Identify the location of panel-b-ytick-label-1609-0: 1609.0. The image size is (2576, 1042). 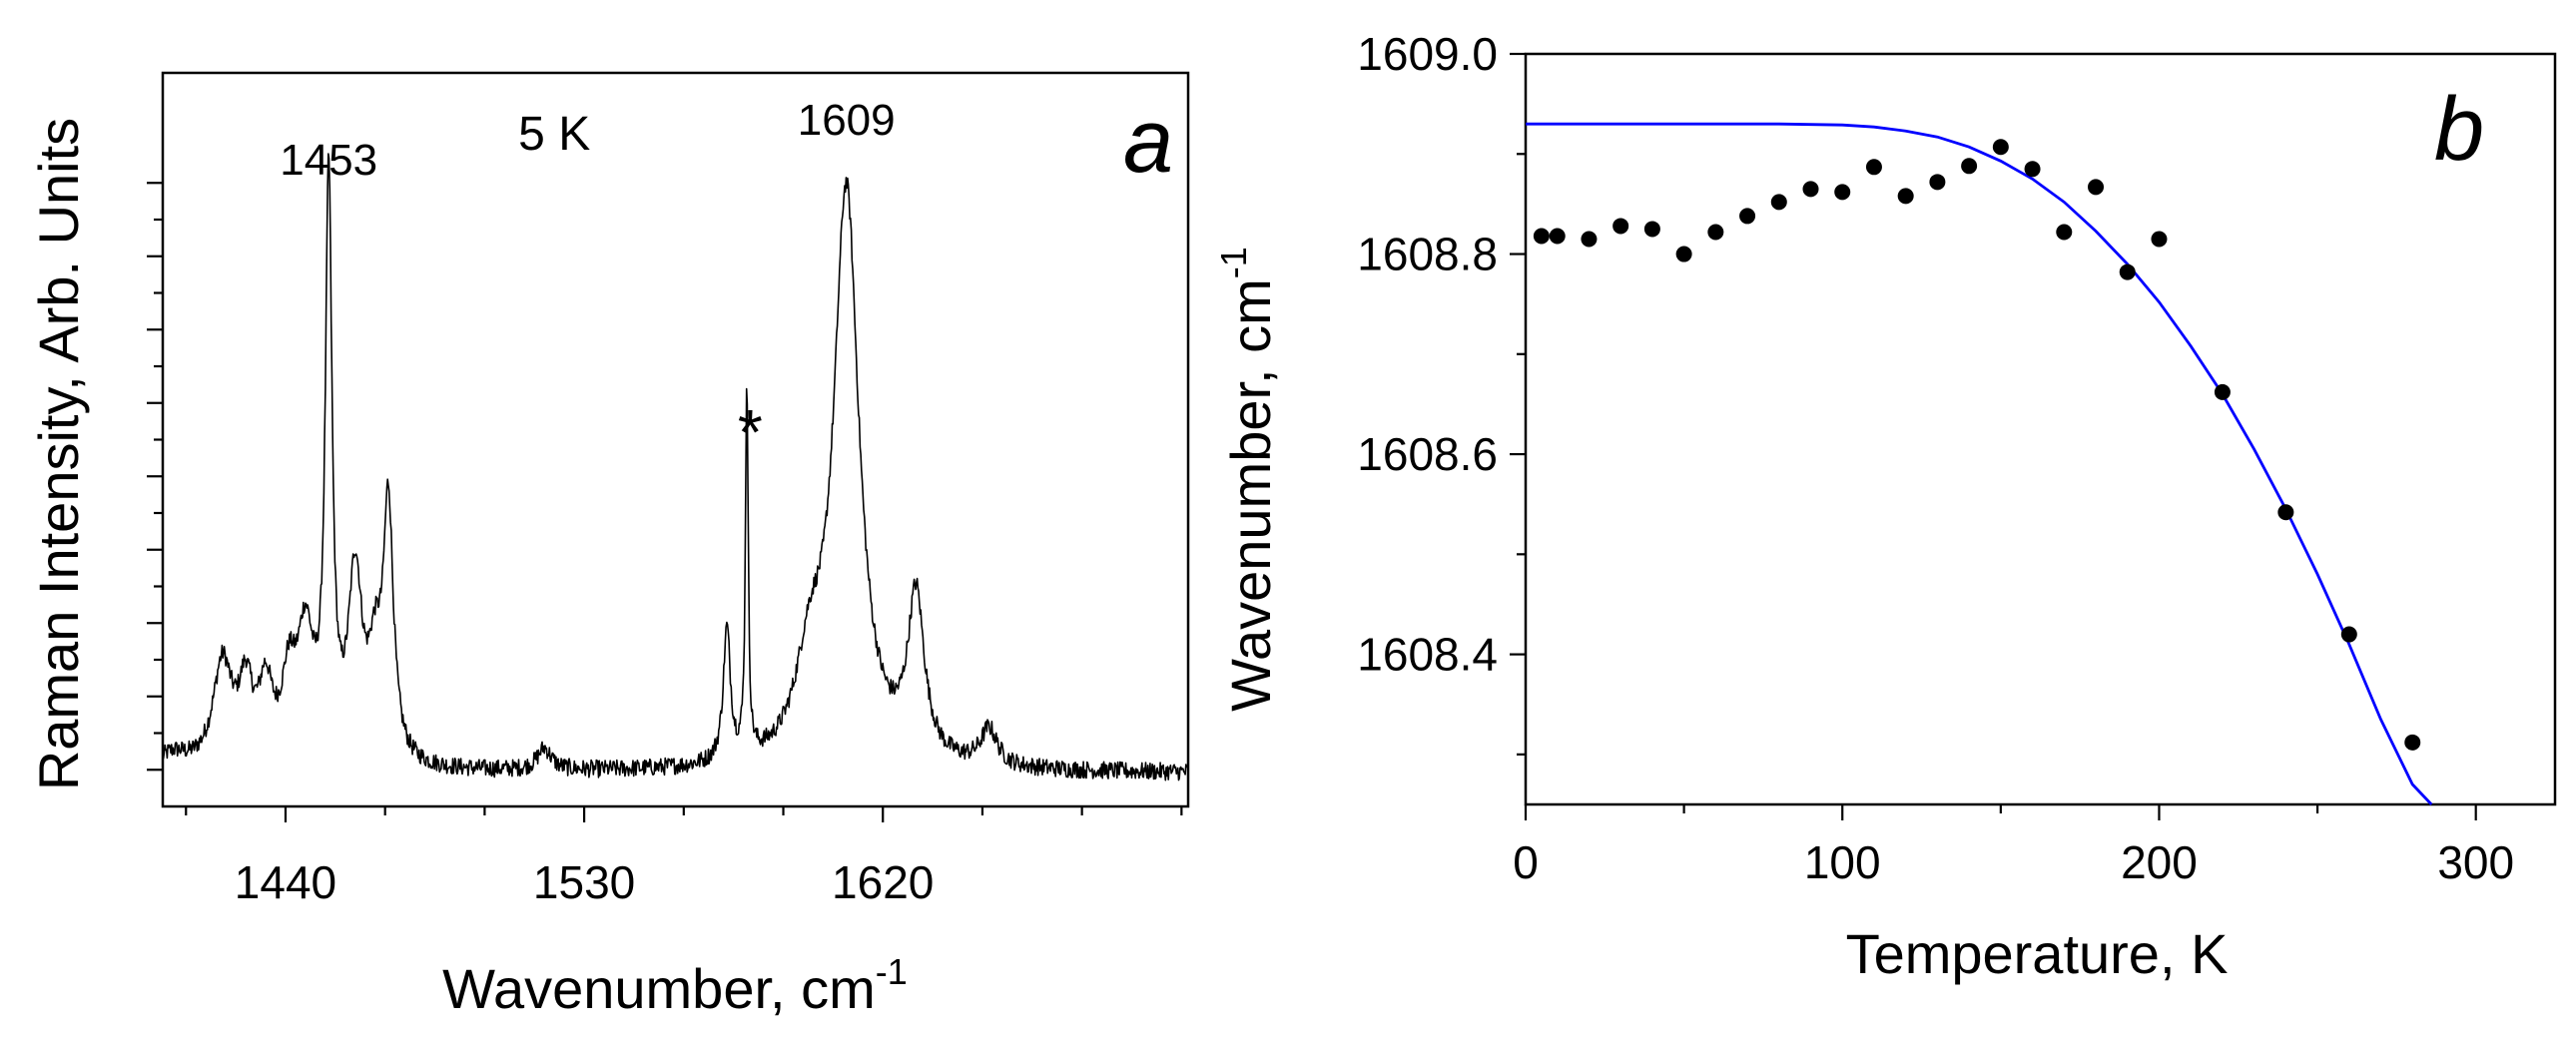
(1427, 54).